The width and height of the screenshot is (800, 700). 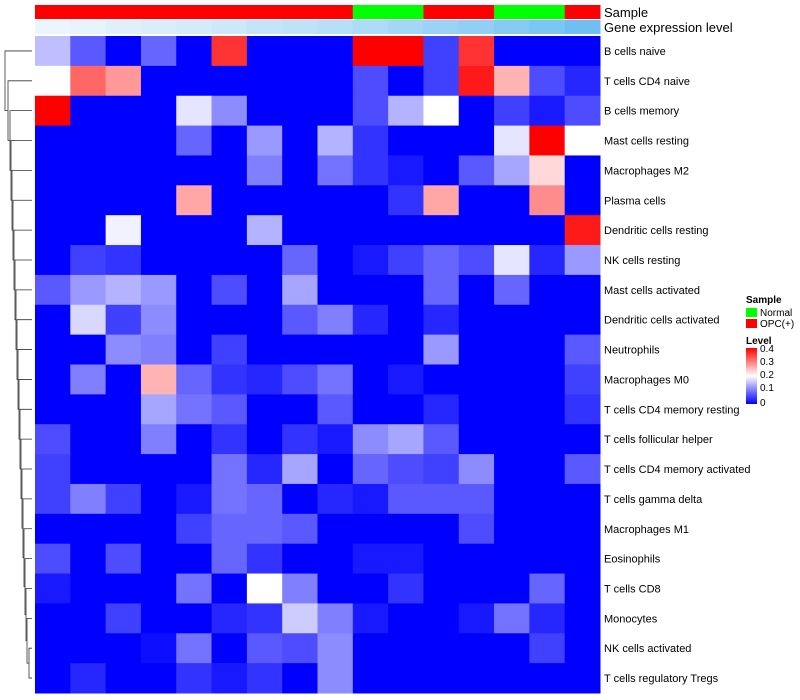 What do you see at coordinates (672, 410) in the screenshot?
I see `row-label: T cells CD4 memory resting` at bounding box center [672, 410].